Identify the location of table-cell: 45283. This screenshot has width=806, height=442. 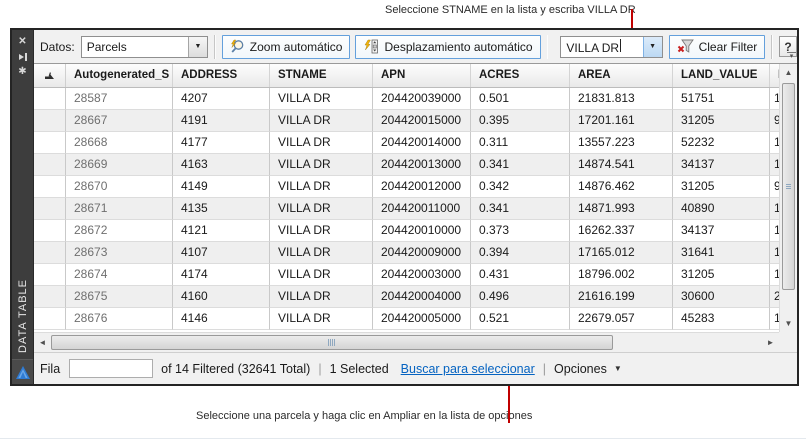
(721, 319).